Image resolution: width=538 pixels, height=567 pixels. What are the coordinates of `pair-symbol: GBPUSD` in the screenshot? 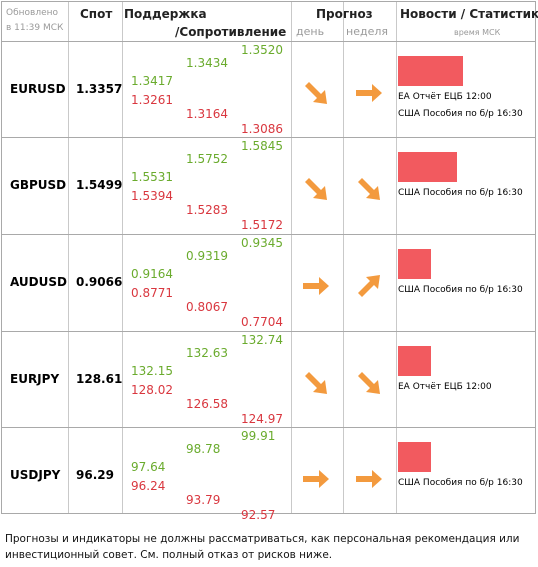 It's located at (38, 185).